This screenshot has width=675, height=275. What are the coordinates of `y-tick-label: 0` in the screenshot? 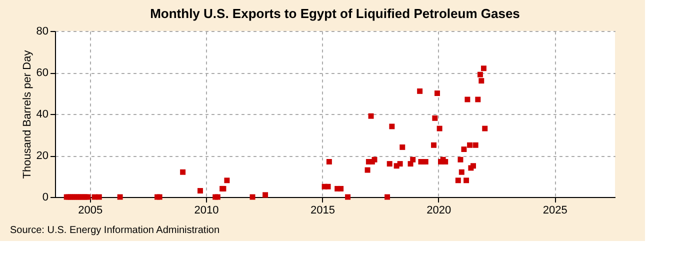 It's located at (45, 198).